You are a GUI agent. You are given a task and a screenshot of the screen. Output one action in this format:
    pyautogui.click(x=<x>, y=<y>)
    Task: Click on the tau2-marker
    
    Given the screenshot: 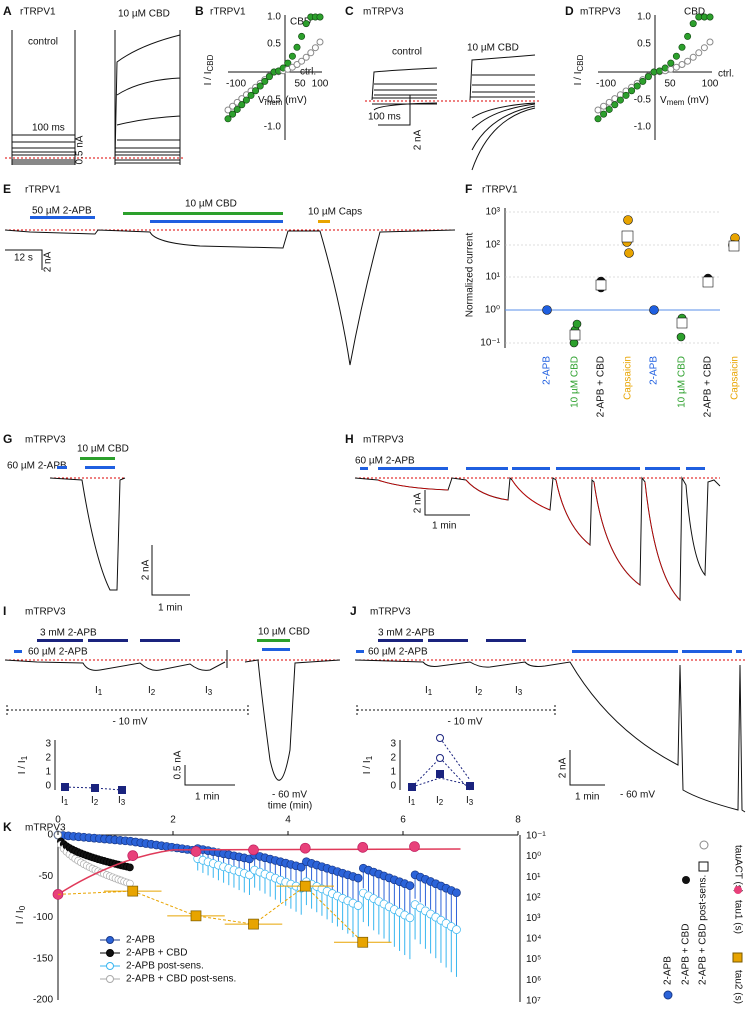 What is the action you would take?
    pyautogui.click(x=363, y=942)
    